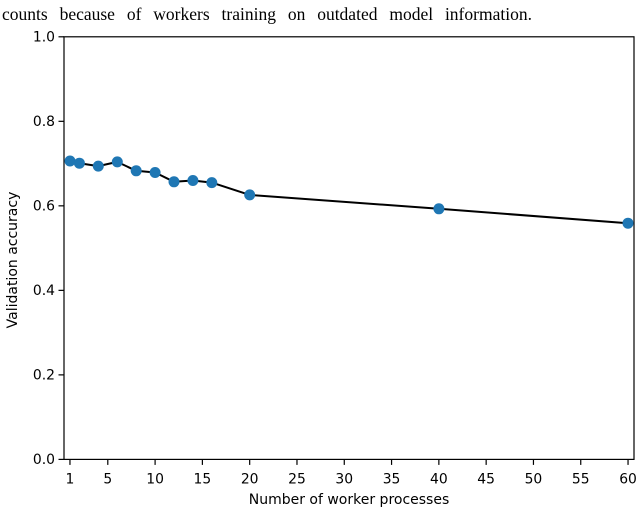 Image resolution: width=640 pixels, height=513 pixels. I want to click on x-axis: 1 5 10 15 20 25 30 35 40 45 50 55 60, so click(351, 473).